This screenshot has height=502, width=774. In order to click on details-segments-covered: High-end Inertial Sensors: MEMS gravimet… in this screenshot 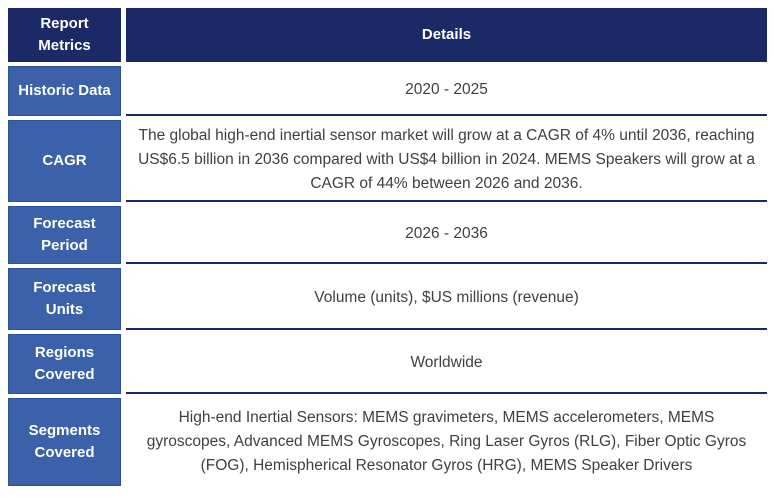, I will do `click(446, 442)`.